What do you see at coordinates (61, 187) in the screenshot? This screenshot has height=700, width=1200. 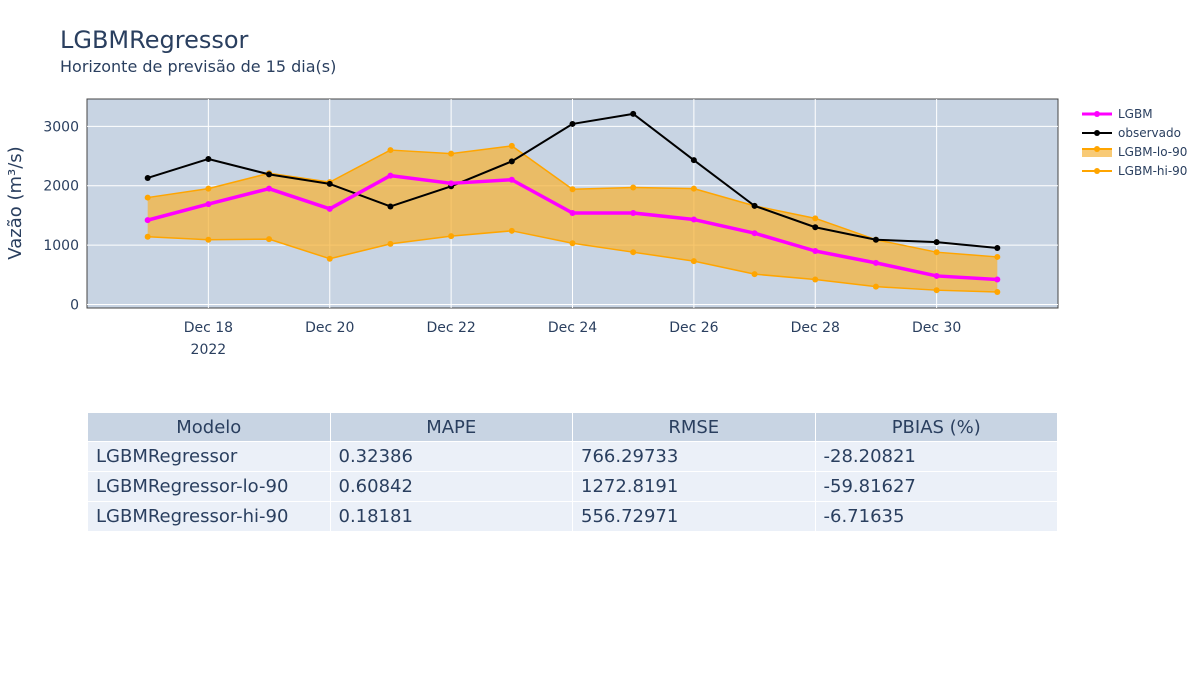 I see `y-tick-label: 2000` at bounding box center [61, 187].